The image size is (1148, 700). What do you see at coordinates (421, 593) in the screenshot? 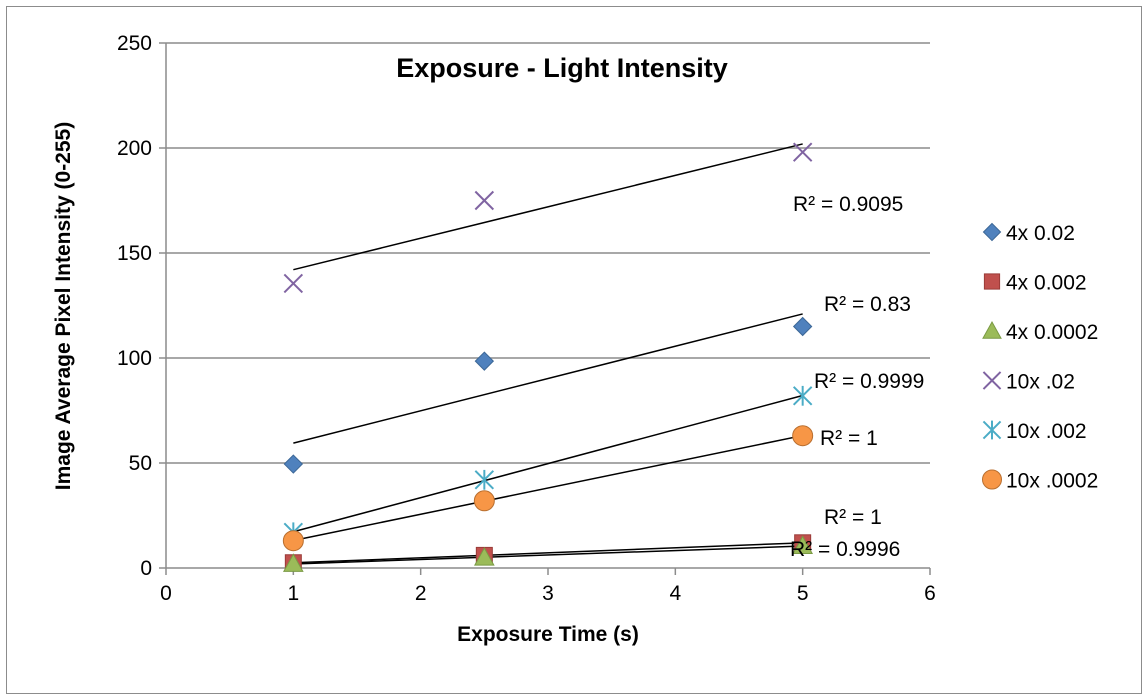
I see `x-tick-label: 2` at bounding box center [421, 593].